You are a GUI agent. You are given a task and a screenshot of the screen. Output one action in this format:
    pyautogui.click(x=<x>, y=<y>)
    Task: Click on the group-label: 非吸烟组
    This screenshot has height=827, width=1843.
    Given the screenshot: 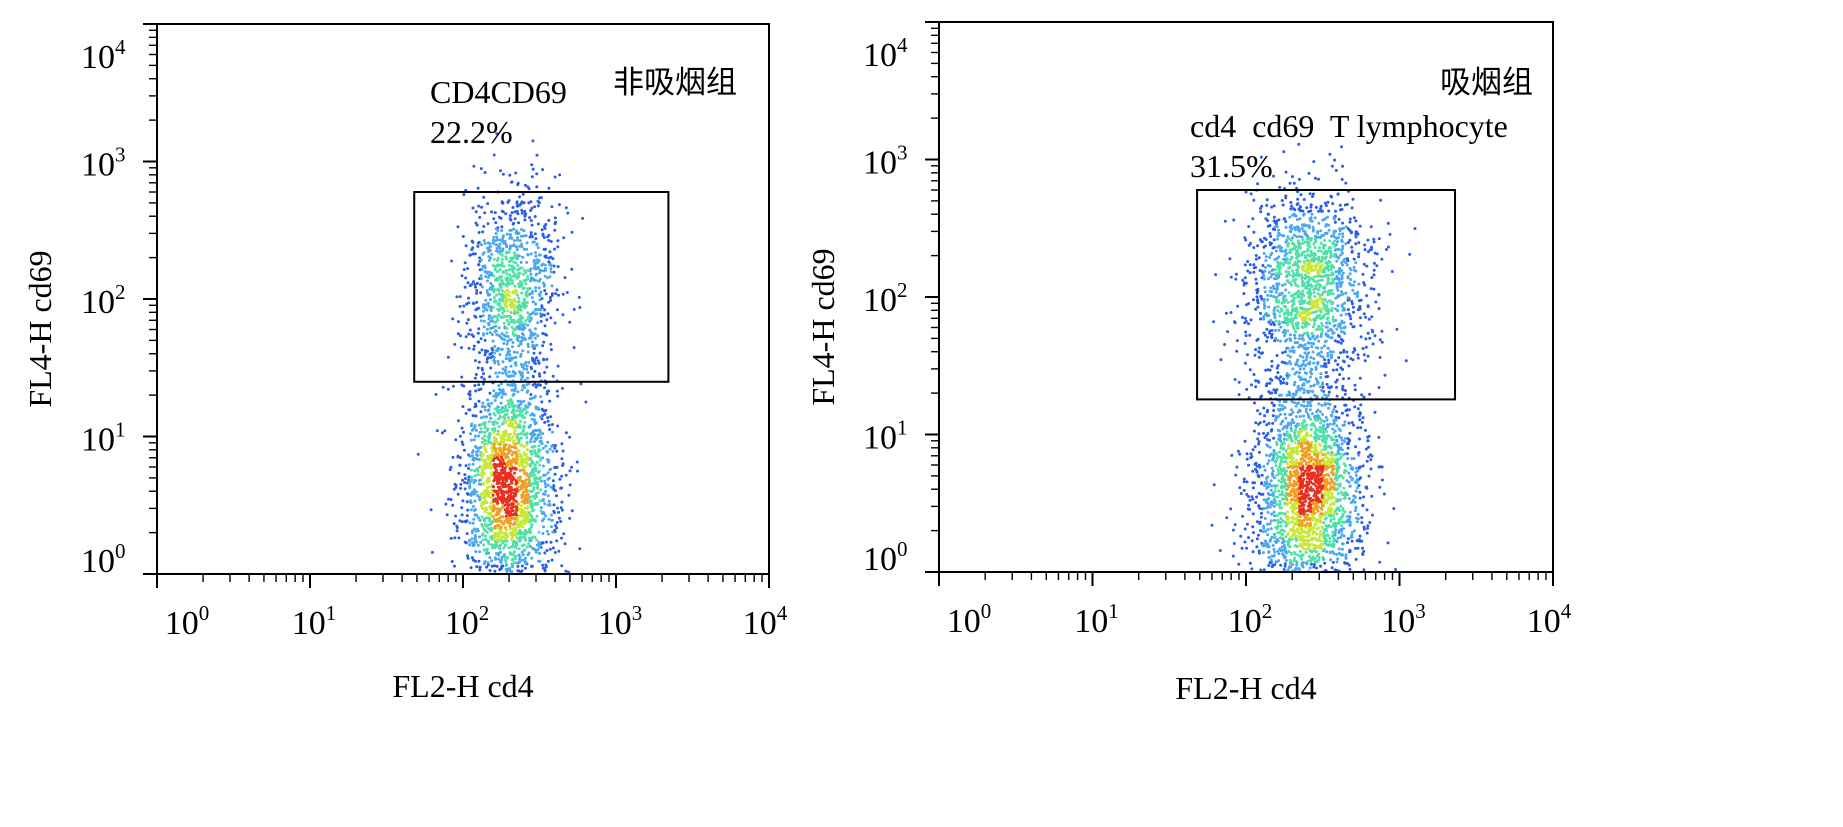 What is the action you would take?
    pyautogui.click(x=675, y=83)
    